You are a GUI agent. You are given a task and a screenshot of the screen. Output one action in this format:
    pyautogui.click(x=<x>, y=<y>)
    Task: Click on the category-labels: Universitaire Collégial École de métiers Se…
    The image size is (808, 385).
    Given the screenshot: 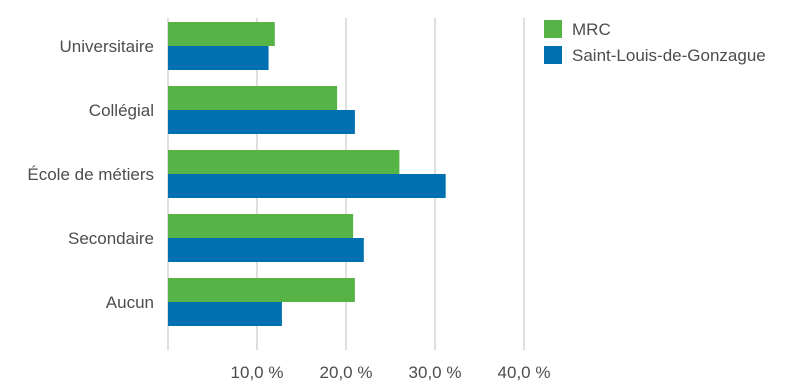 What is the action you would take?
    pyautogui.click(x=90, y=174)
    